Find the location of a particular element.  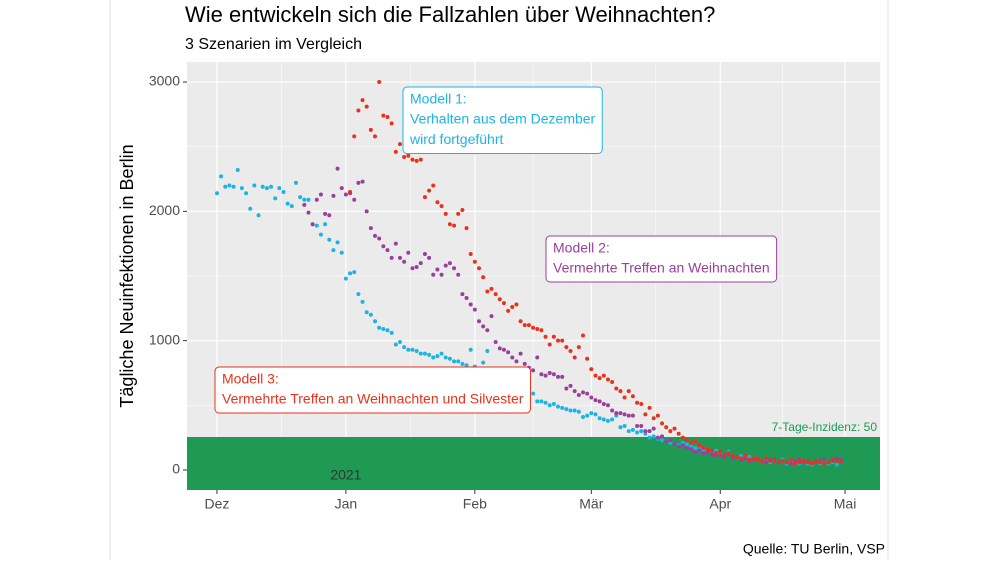

legend-description: Vermehrte Treffen an Weihnachten is located at coordinates (661, 268).